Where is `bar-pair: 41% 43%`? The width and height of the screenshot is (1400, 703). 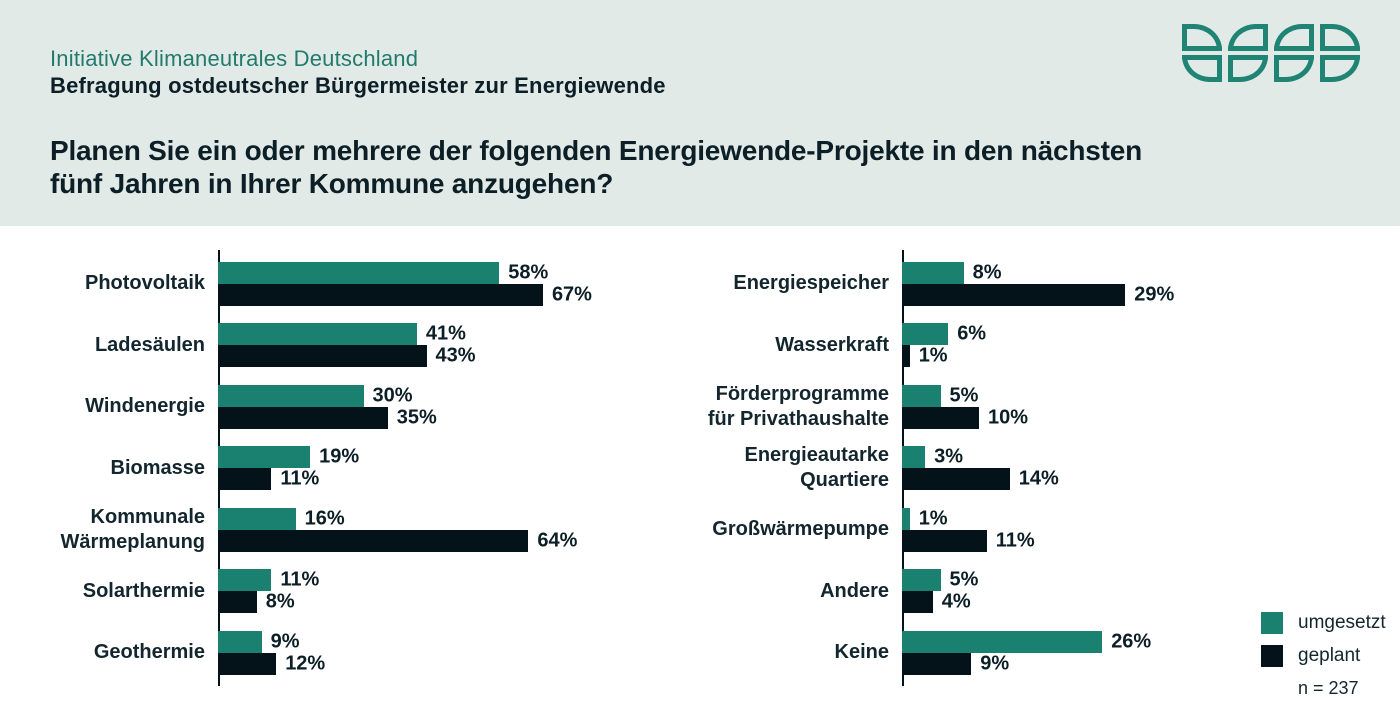 bar-pair: 41% 43% is located at coordinates (347, 345).